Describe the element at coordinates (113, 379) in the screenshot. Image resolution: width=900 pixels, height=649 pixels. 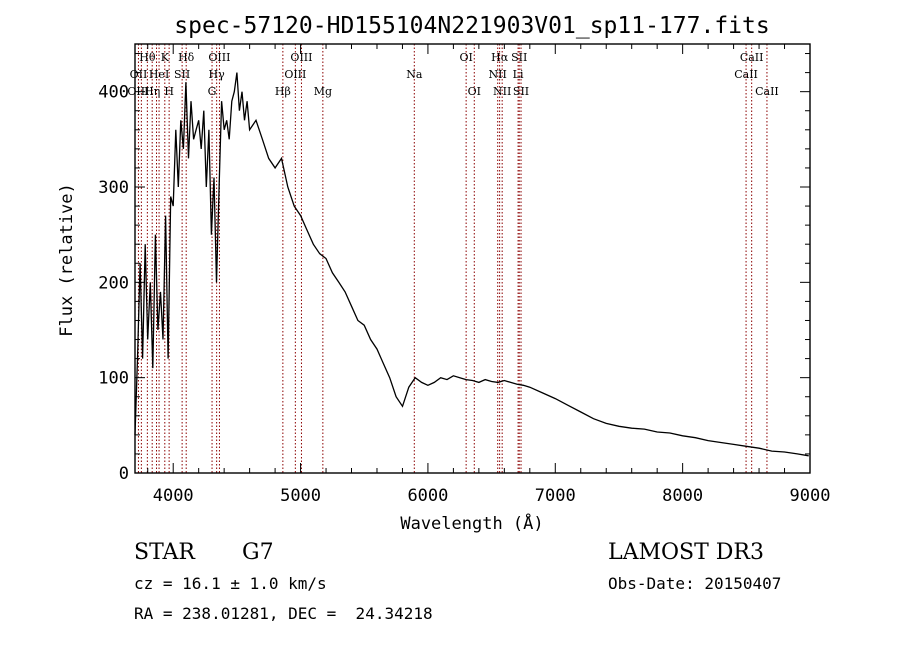
I see `y-tick-label: 100` at that location.